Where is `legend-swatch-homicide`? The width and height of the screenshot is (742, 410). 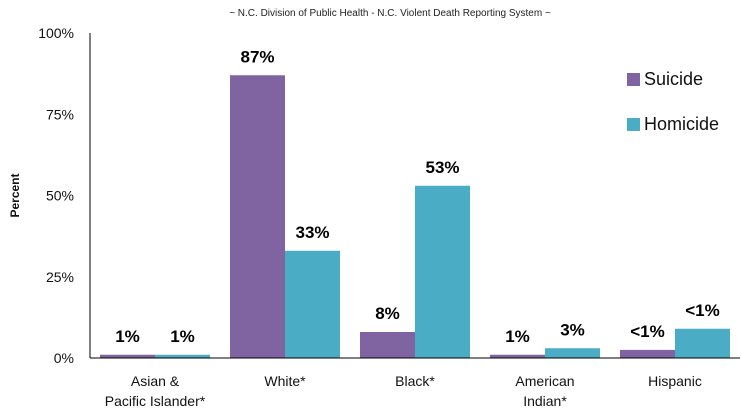
legend-swatch-homicide is located at coordinates (633, 124).